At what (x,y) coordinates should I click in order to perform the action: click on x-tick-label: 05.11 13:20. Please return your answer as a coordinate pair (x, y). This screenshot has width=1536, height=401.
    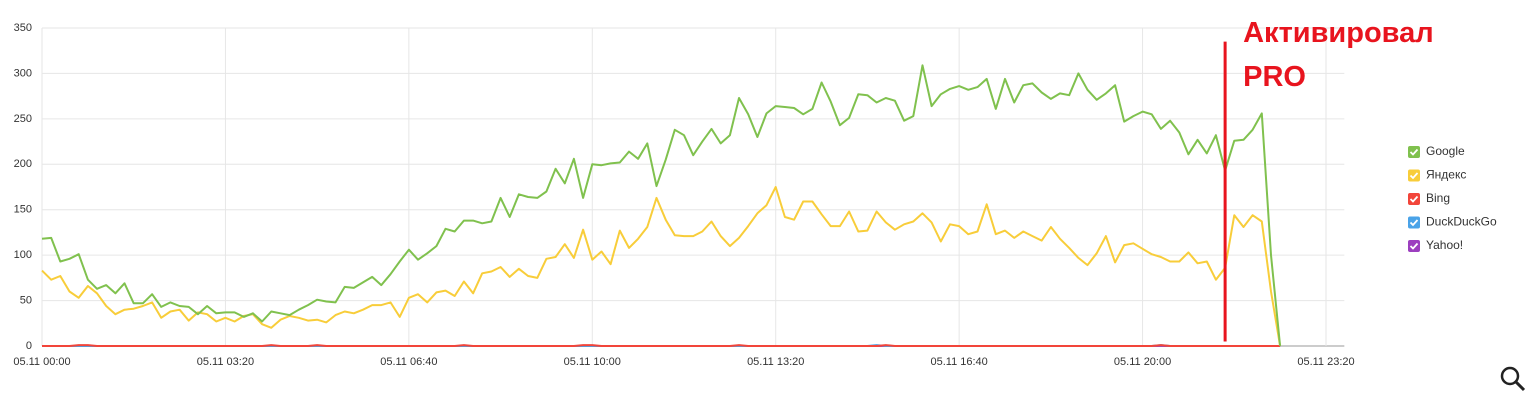
    Looking at the image, I should click on (775, 362).